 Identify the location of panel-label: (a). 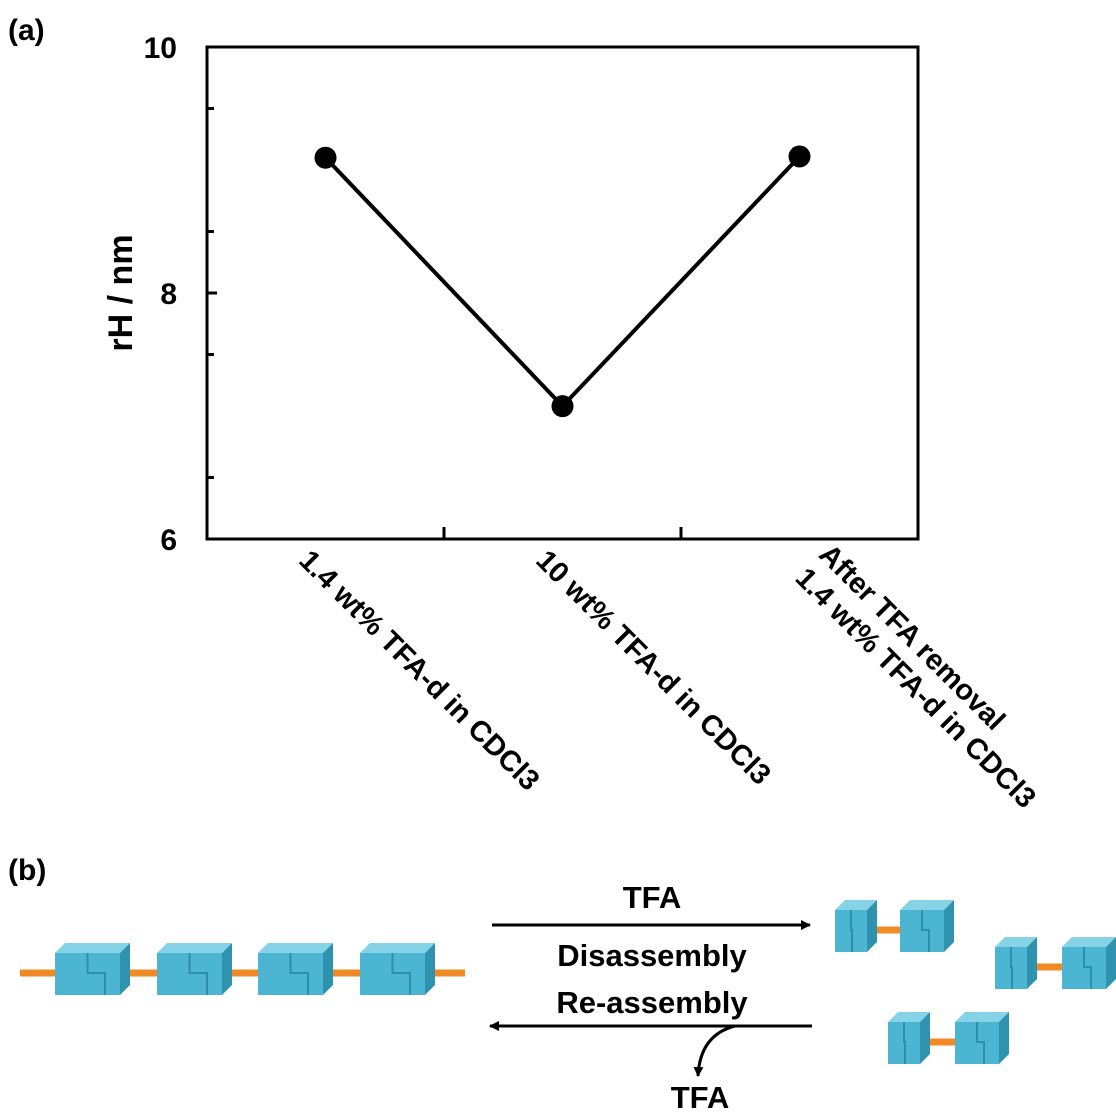
(26, 30).